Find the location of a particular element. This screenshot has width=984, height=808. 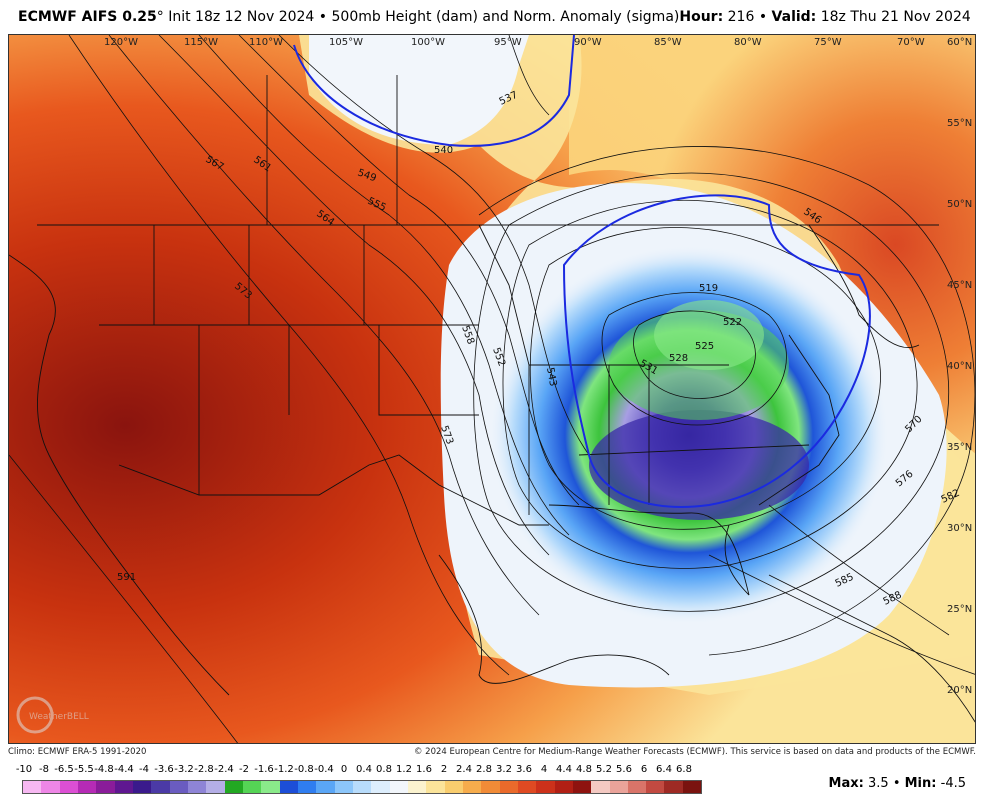

colorbar-tick: -4.8 is located at coordinates (104, 769).